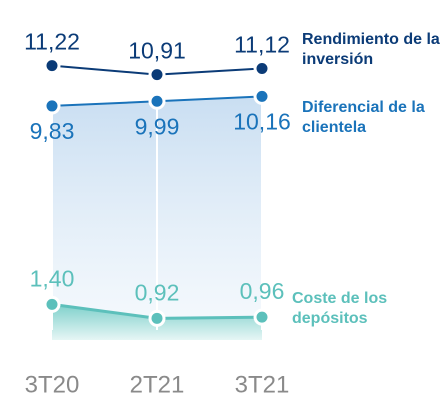  What do you see at coordinates (157, 384) in the screenshot?
I see `x-tick-label: 2T21` at bounding box center [157, 384].